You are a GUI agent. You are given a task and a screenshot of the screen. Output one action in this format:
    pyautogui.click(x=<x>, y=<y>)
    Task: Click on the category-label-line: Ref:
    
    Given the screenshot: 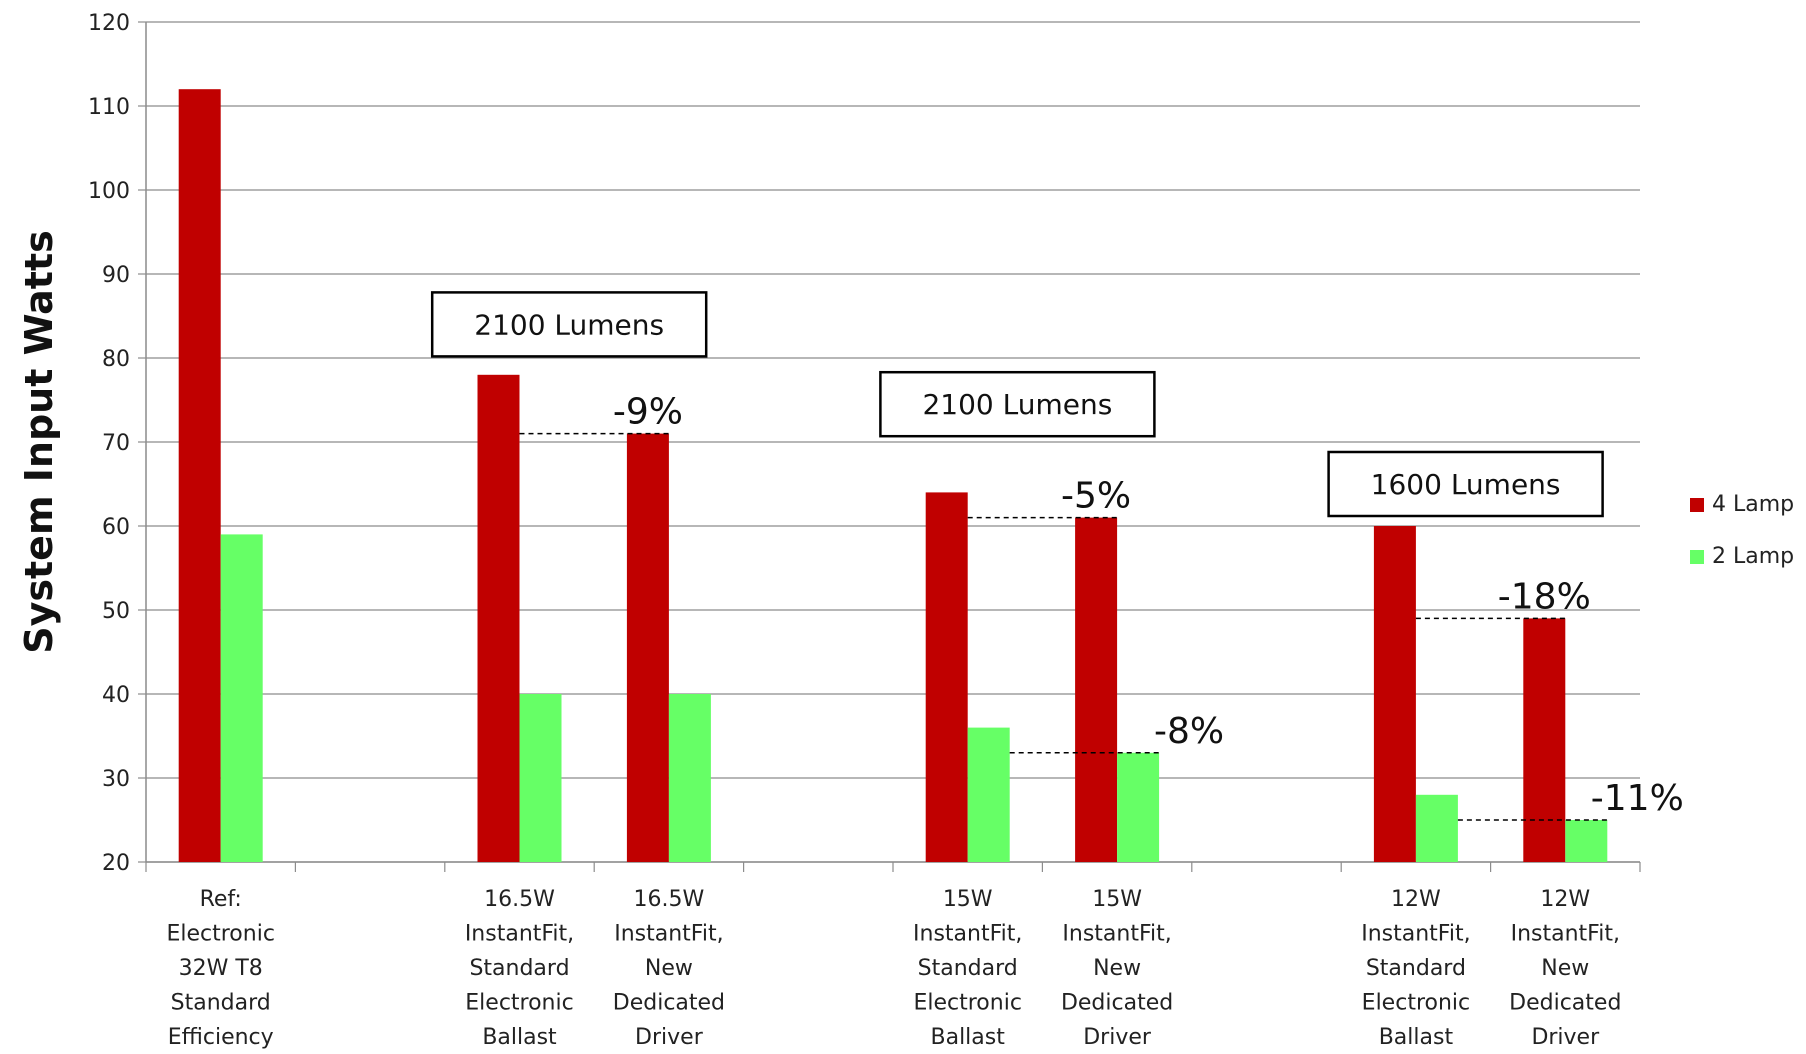 What is the action you would take?
    pyautogui.click(x=221, y=899)
    